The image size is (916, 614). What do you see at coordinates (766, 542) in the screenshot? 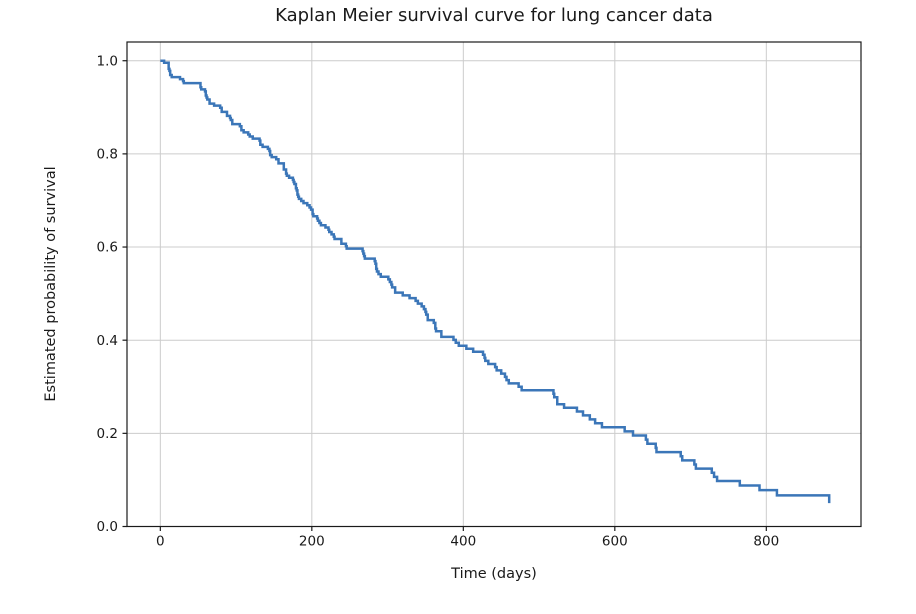
I see `x-tick-label: 800` at bounding box center [766, 542].